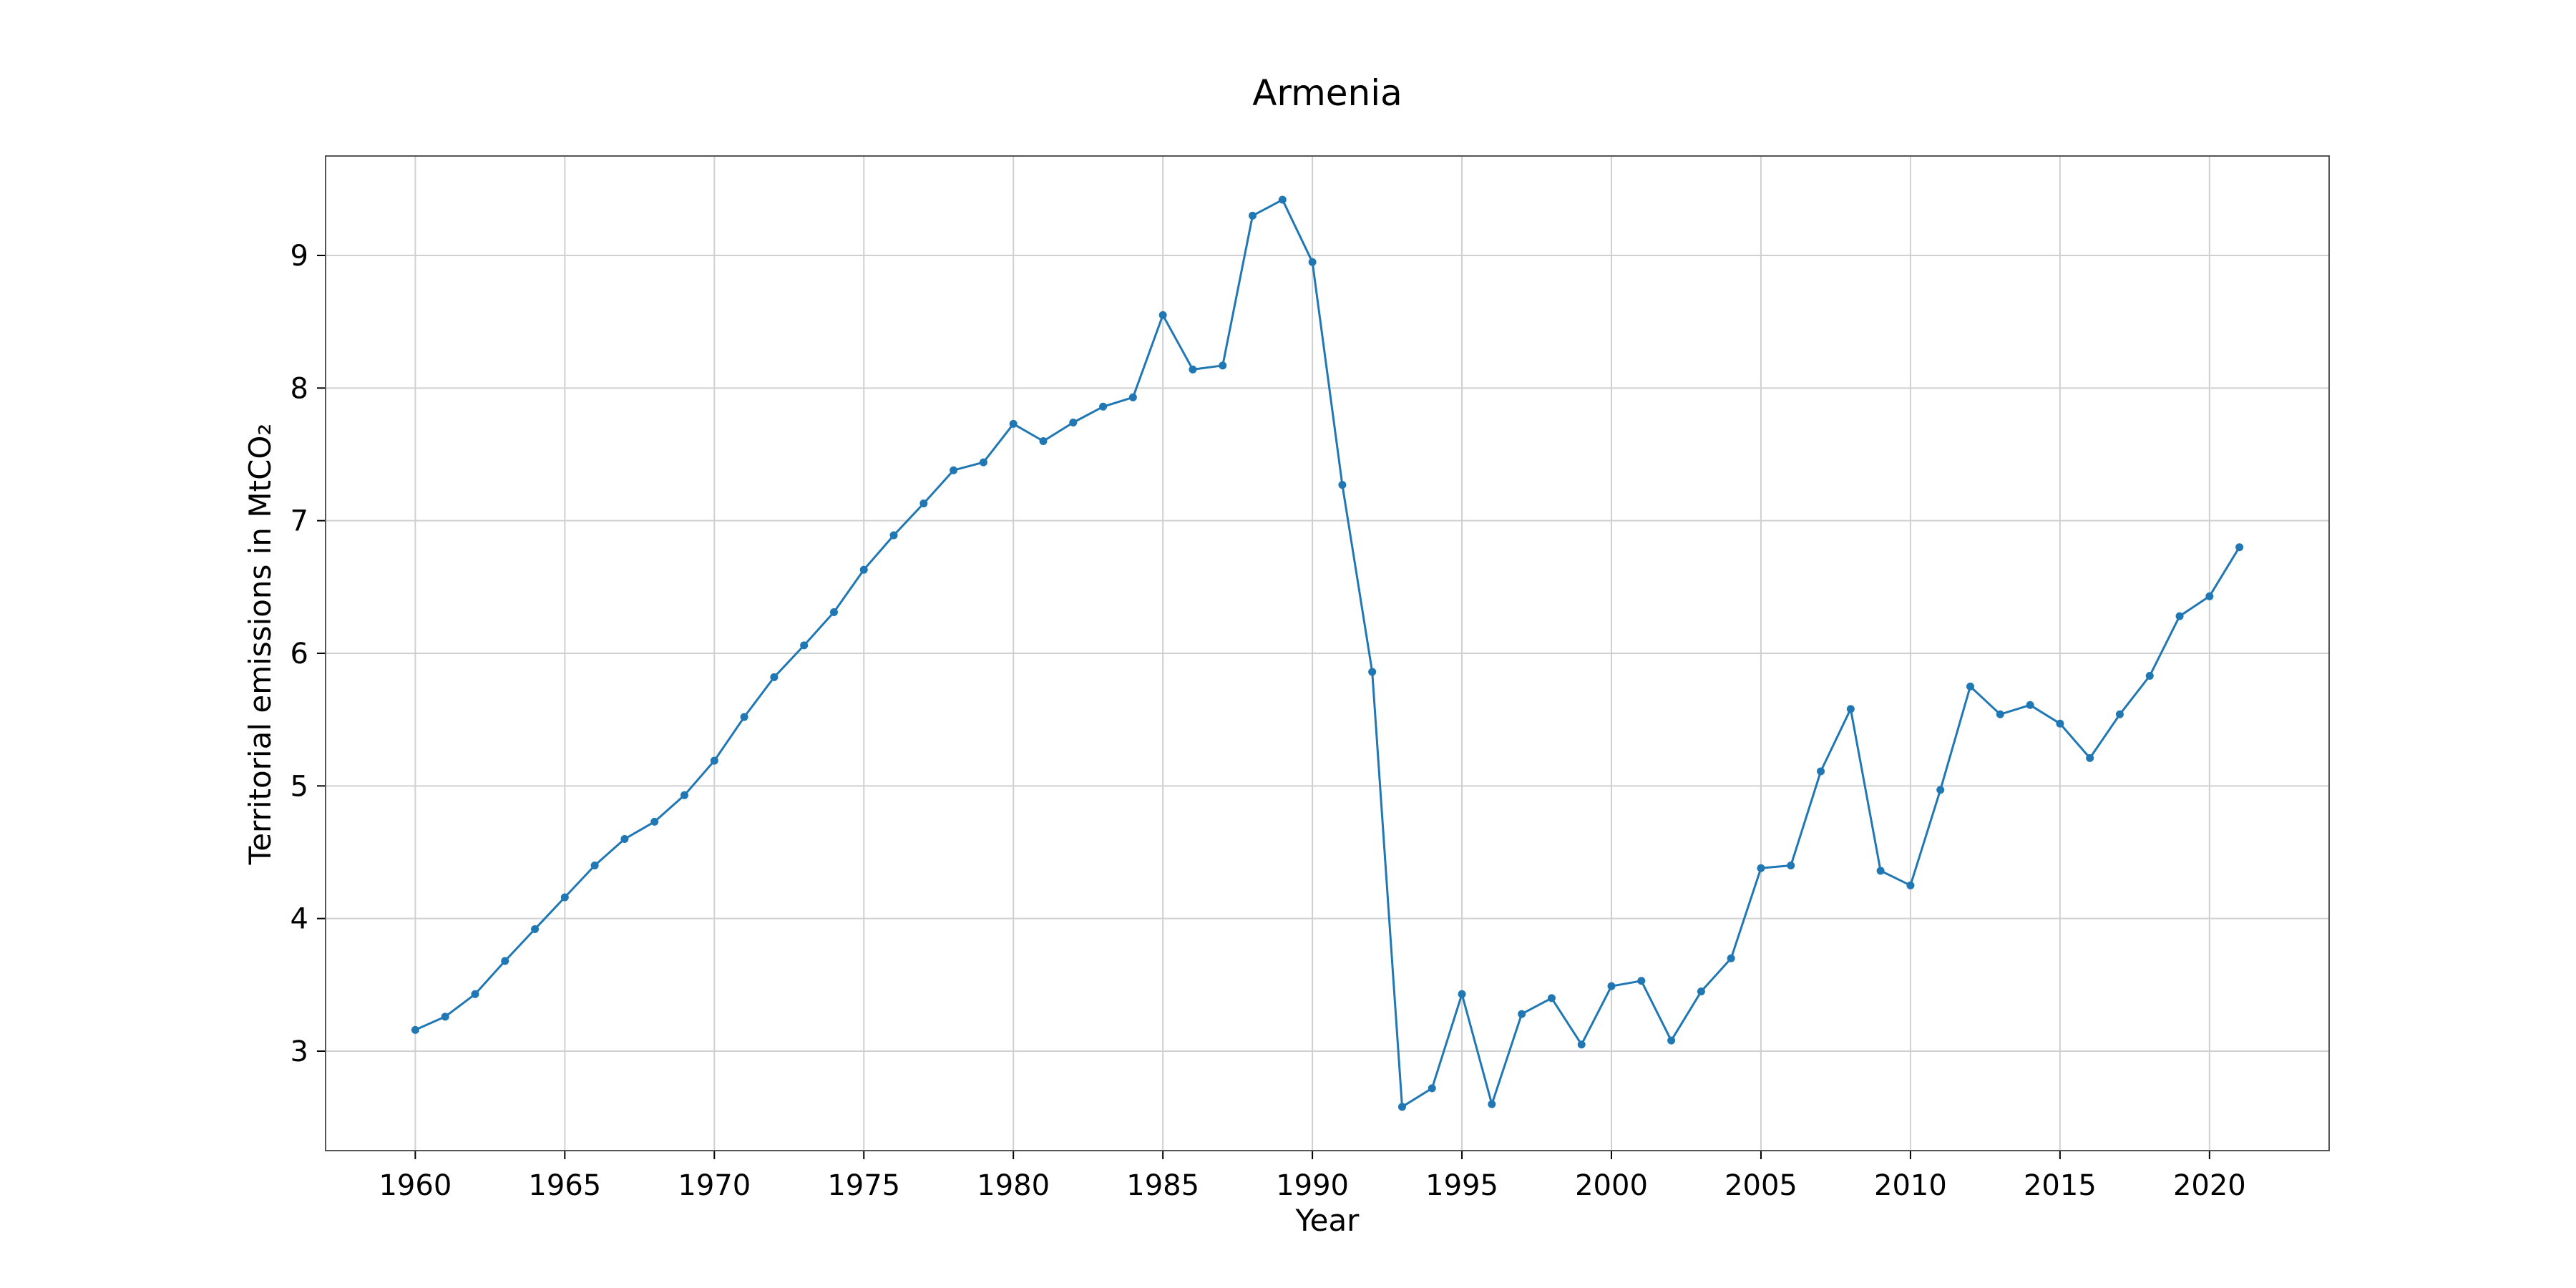  I want to click on x-tick-label: 1965, so click(564, 1185).